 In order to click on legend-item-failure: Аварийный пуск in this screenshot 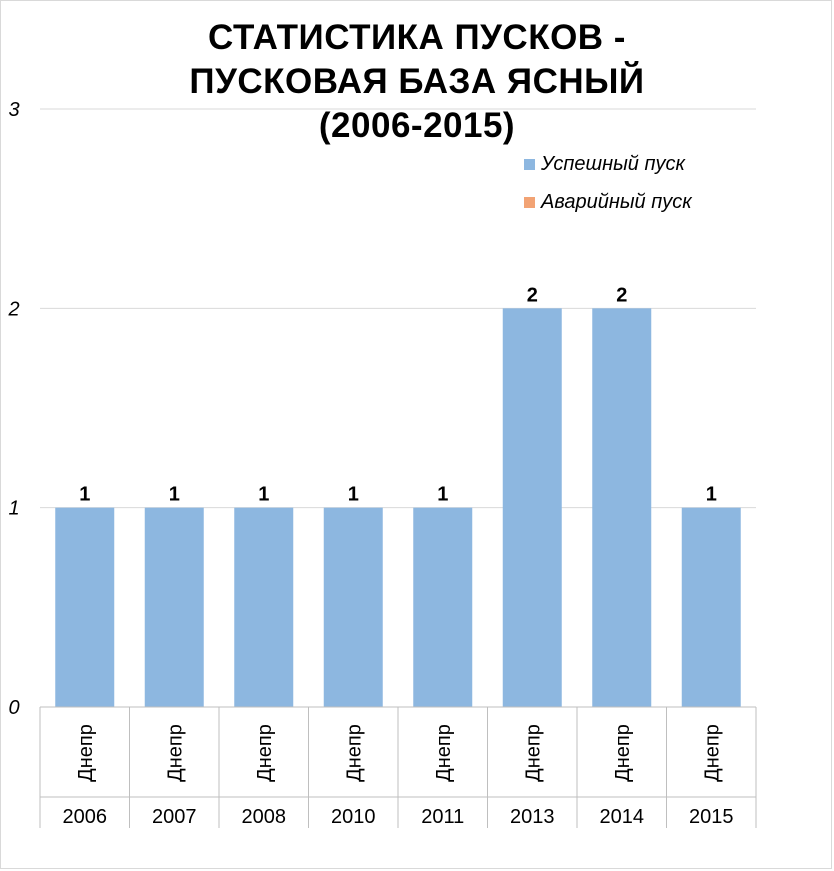, I will do `click(608, 202)`.